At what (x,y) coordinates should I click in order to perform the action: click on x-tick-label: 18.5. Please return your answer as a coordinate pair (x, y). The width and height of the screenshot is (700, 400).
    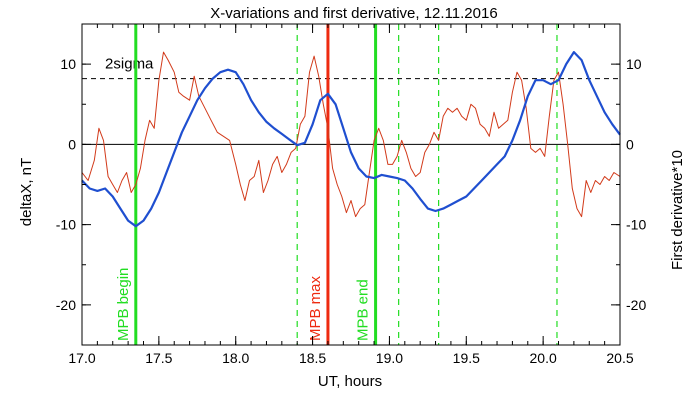
    Looking at the image, I should click on (312, 358).